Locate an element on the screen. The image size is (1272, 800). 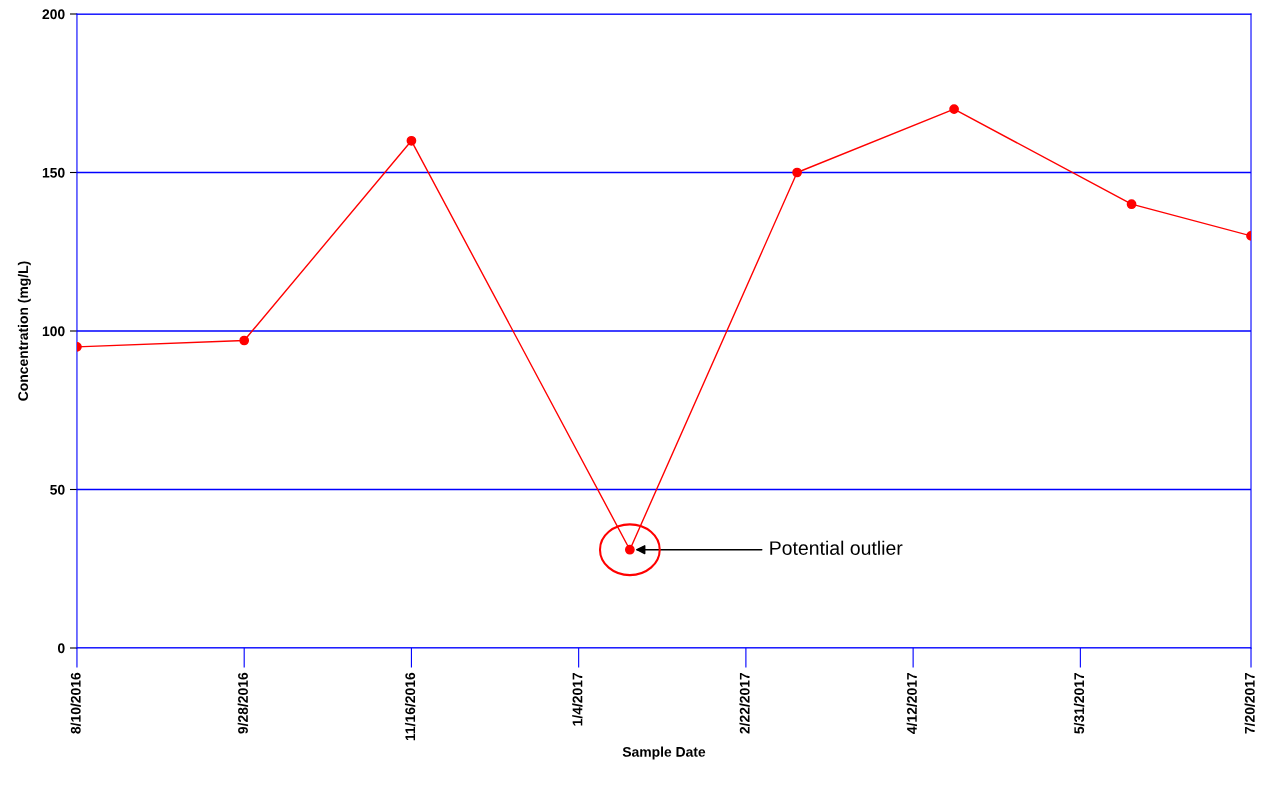
y-axis-title: Concentration (mg/L) is located at coordinates (24, 331).